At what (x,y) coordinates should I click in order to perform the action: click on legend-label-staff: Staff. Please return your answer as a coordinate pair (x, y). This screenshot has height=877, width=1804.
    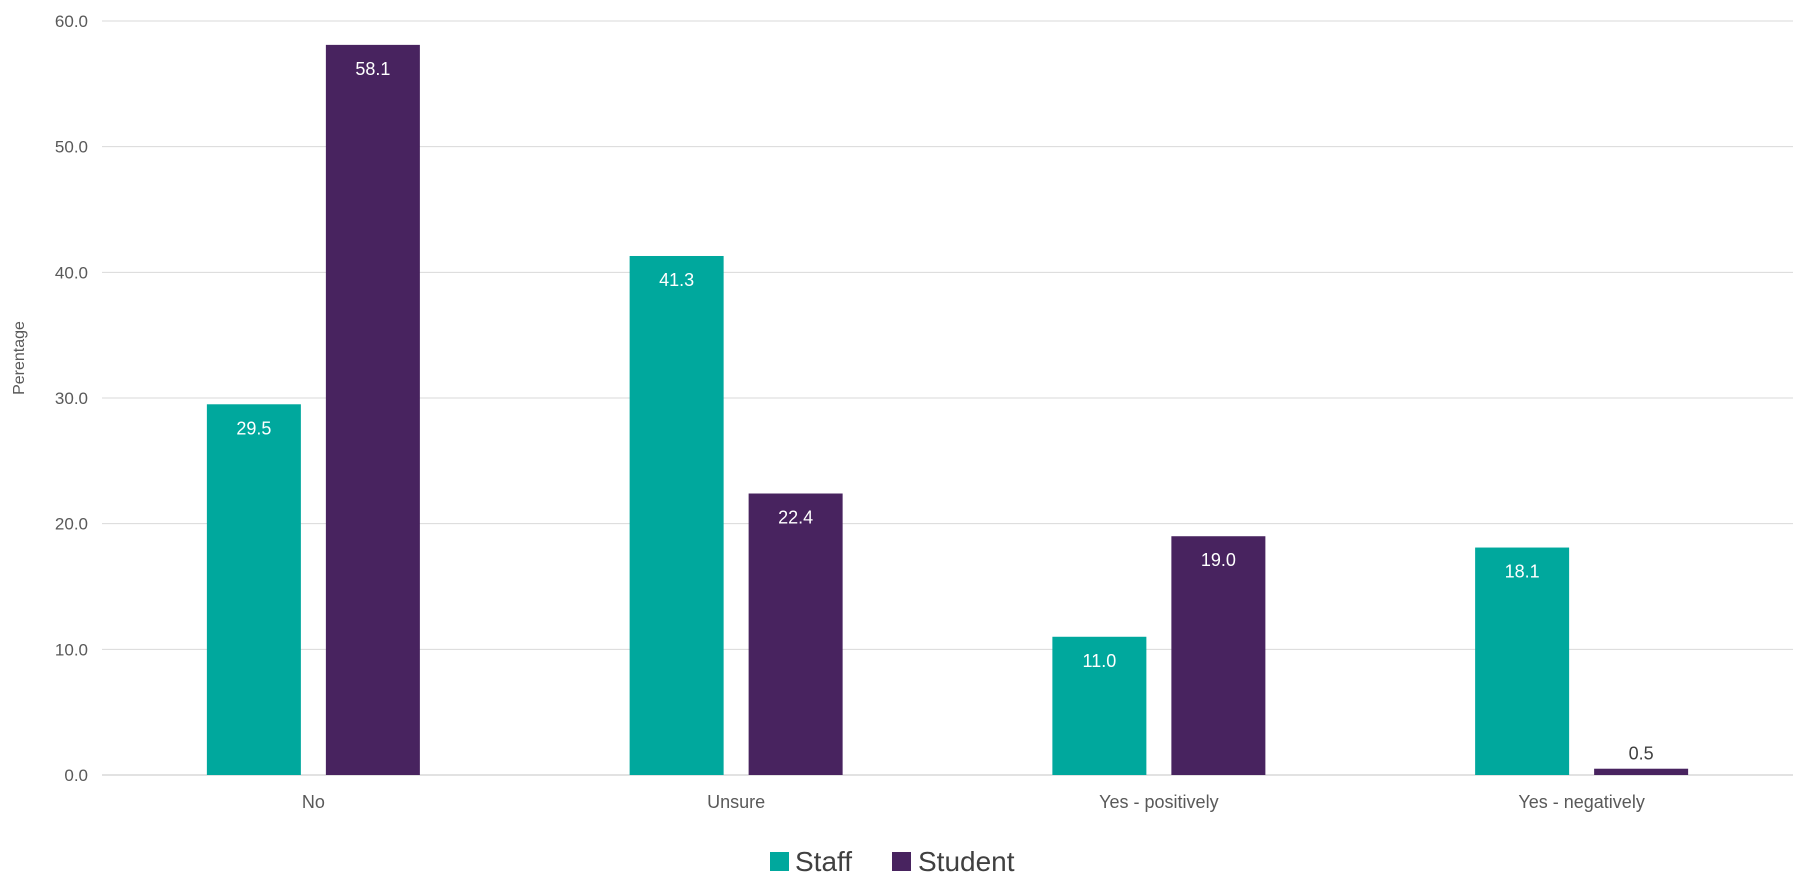
    Looking at the image, I should click on (823, 861).